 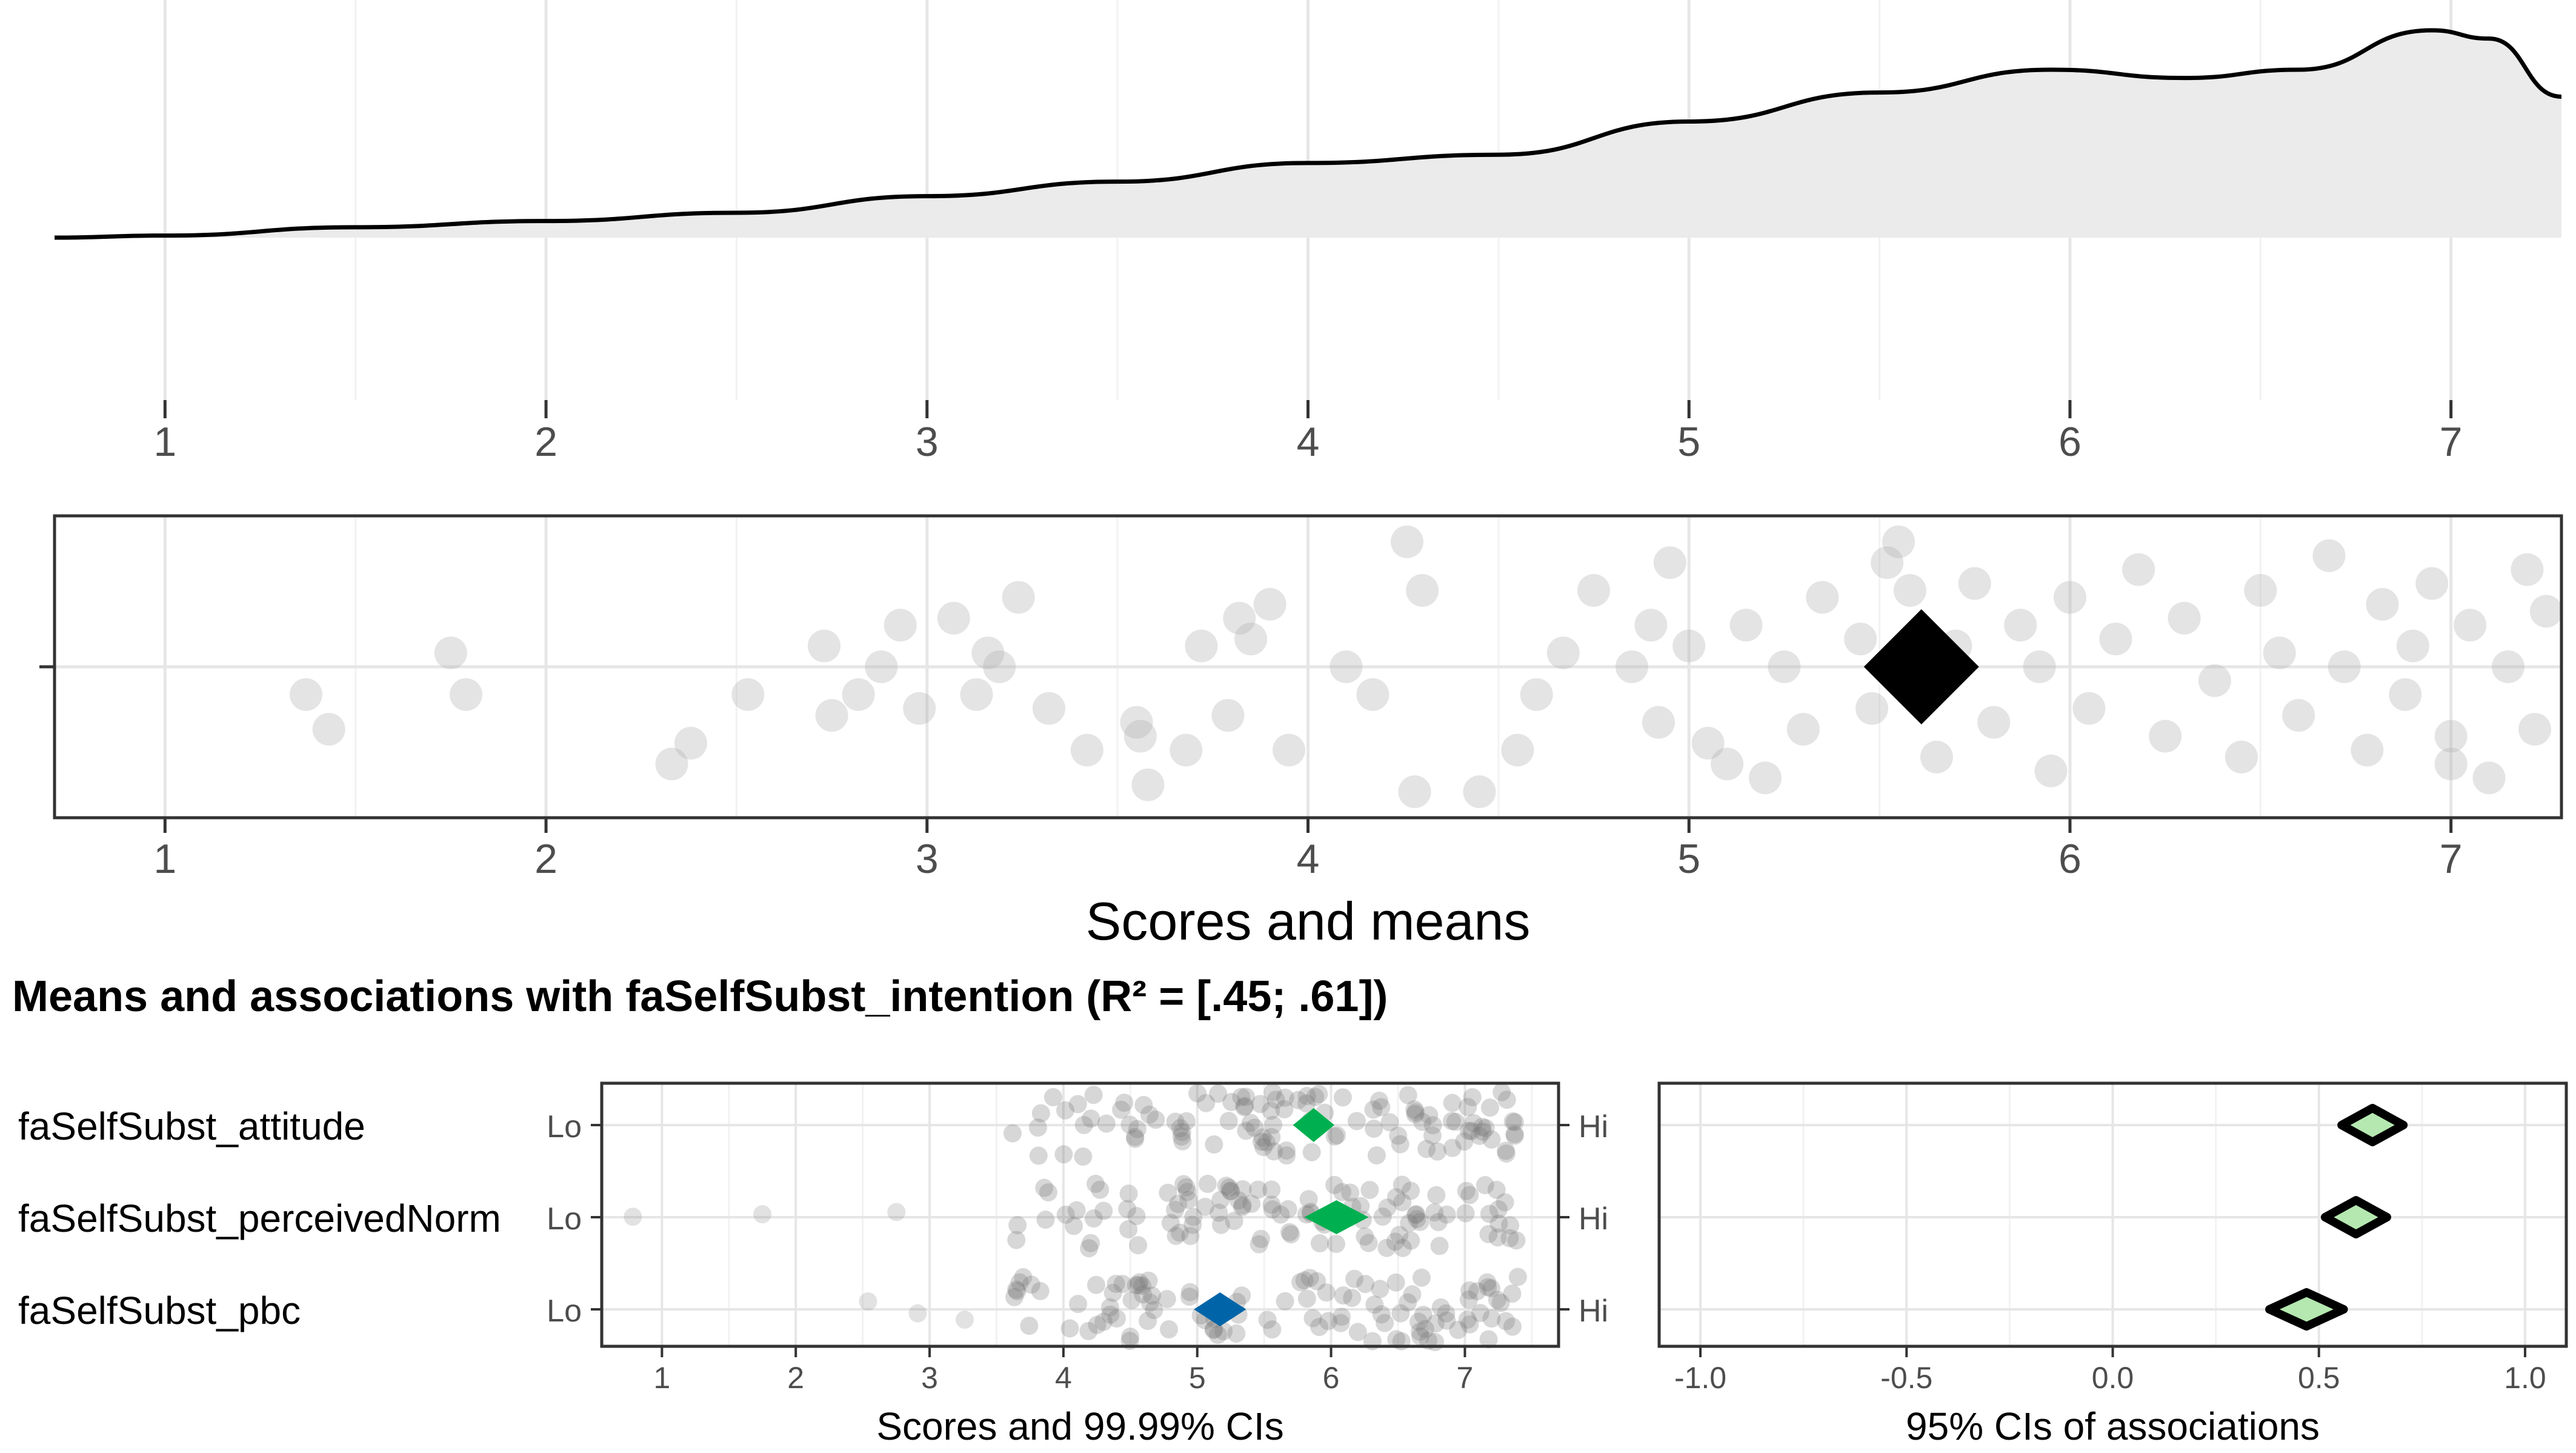 What do you see at coordinates (1336, 1217) in the screenshot?
I see `means-mean-diamond` at bounding box center [1336, 1217].